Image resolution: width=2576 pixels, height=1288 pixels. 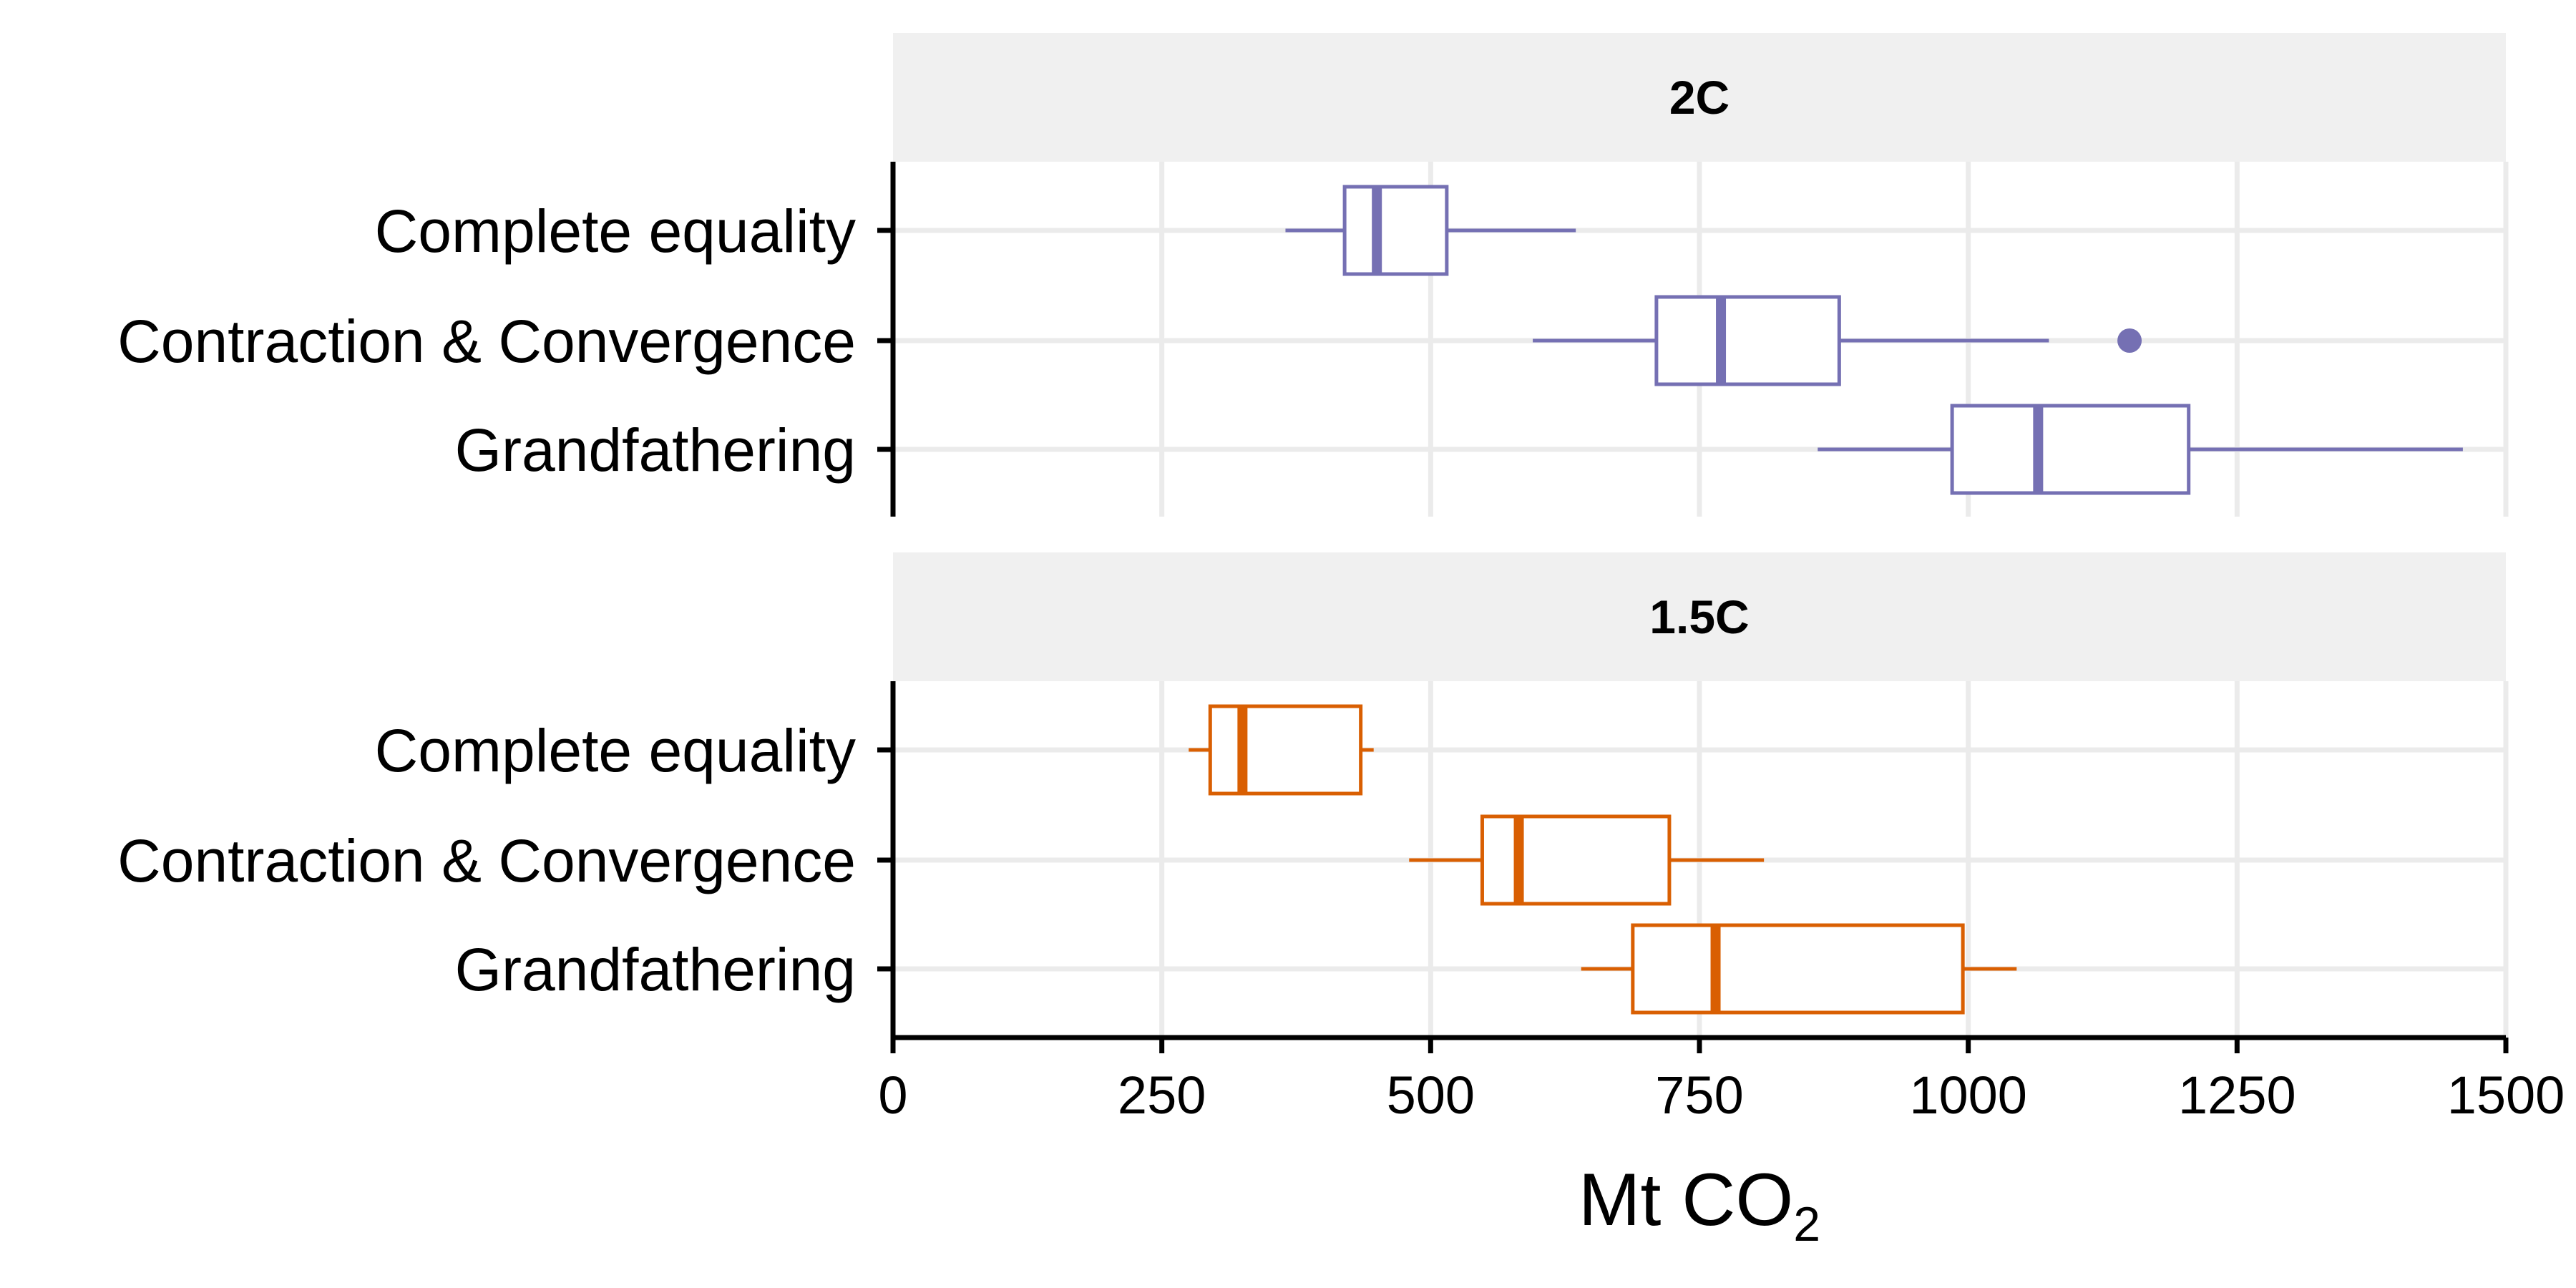 What do you see at coordinates (1686, 1199) in the screenshot?
I see `x-axis-title-main: Mt CO` at bounding box center [1686, 1199].